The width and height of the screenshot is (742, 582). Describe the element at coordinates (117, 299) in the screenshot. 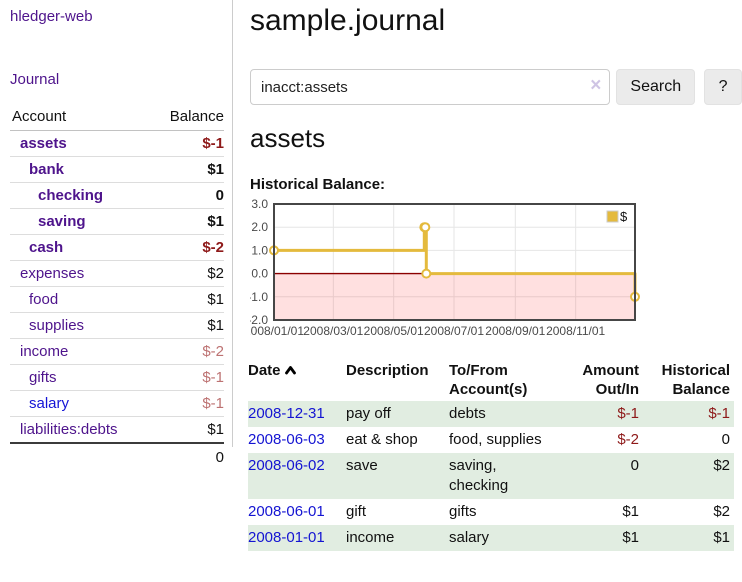

I see `account-row: food $1` at that location.